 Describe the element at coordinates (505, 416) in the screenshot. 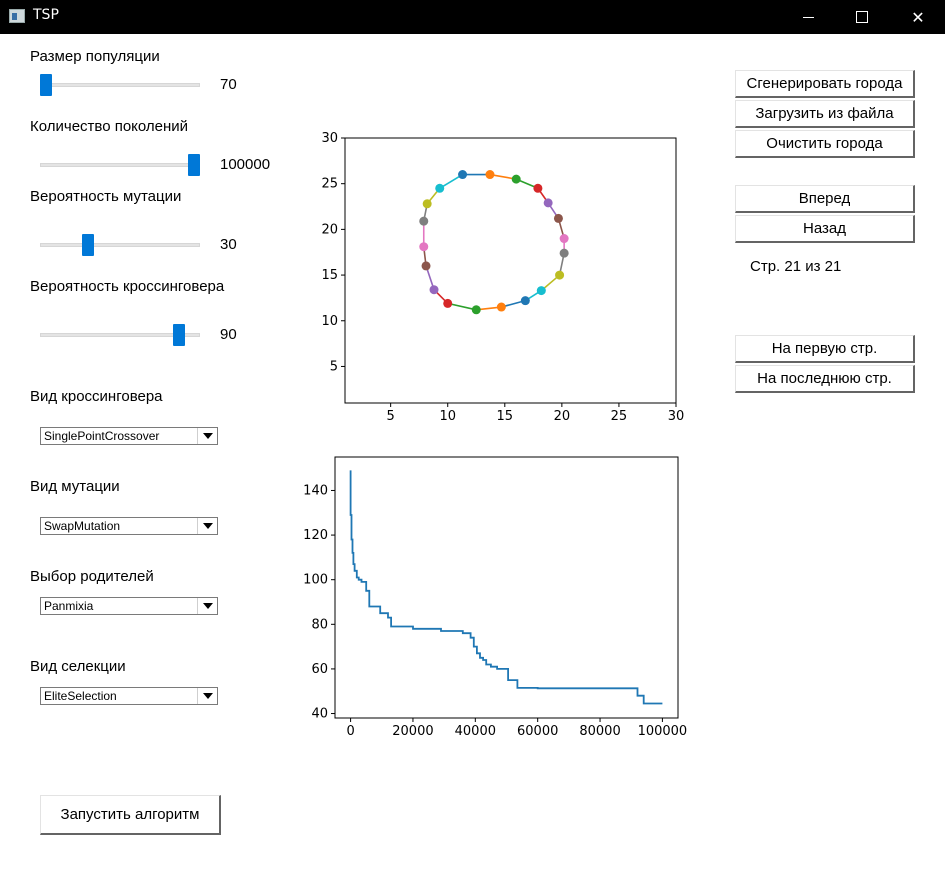

I see `x-tick-label: 15` at that location.